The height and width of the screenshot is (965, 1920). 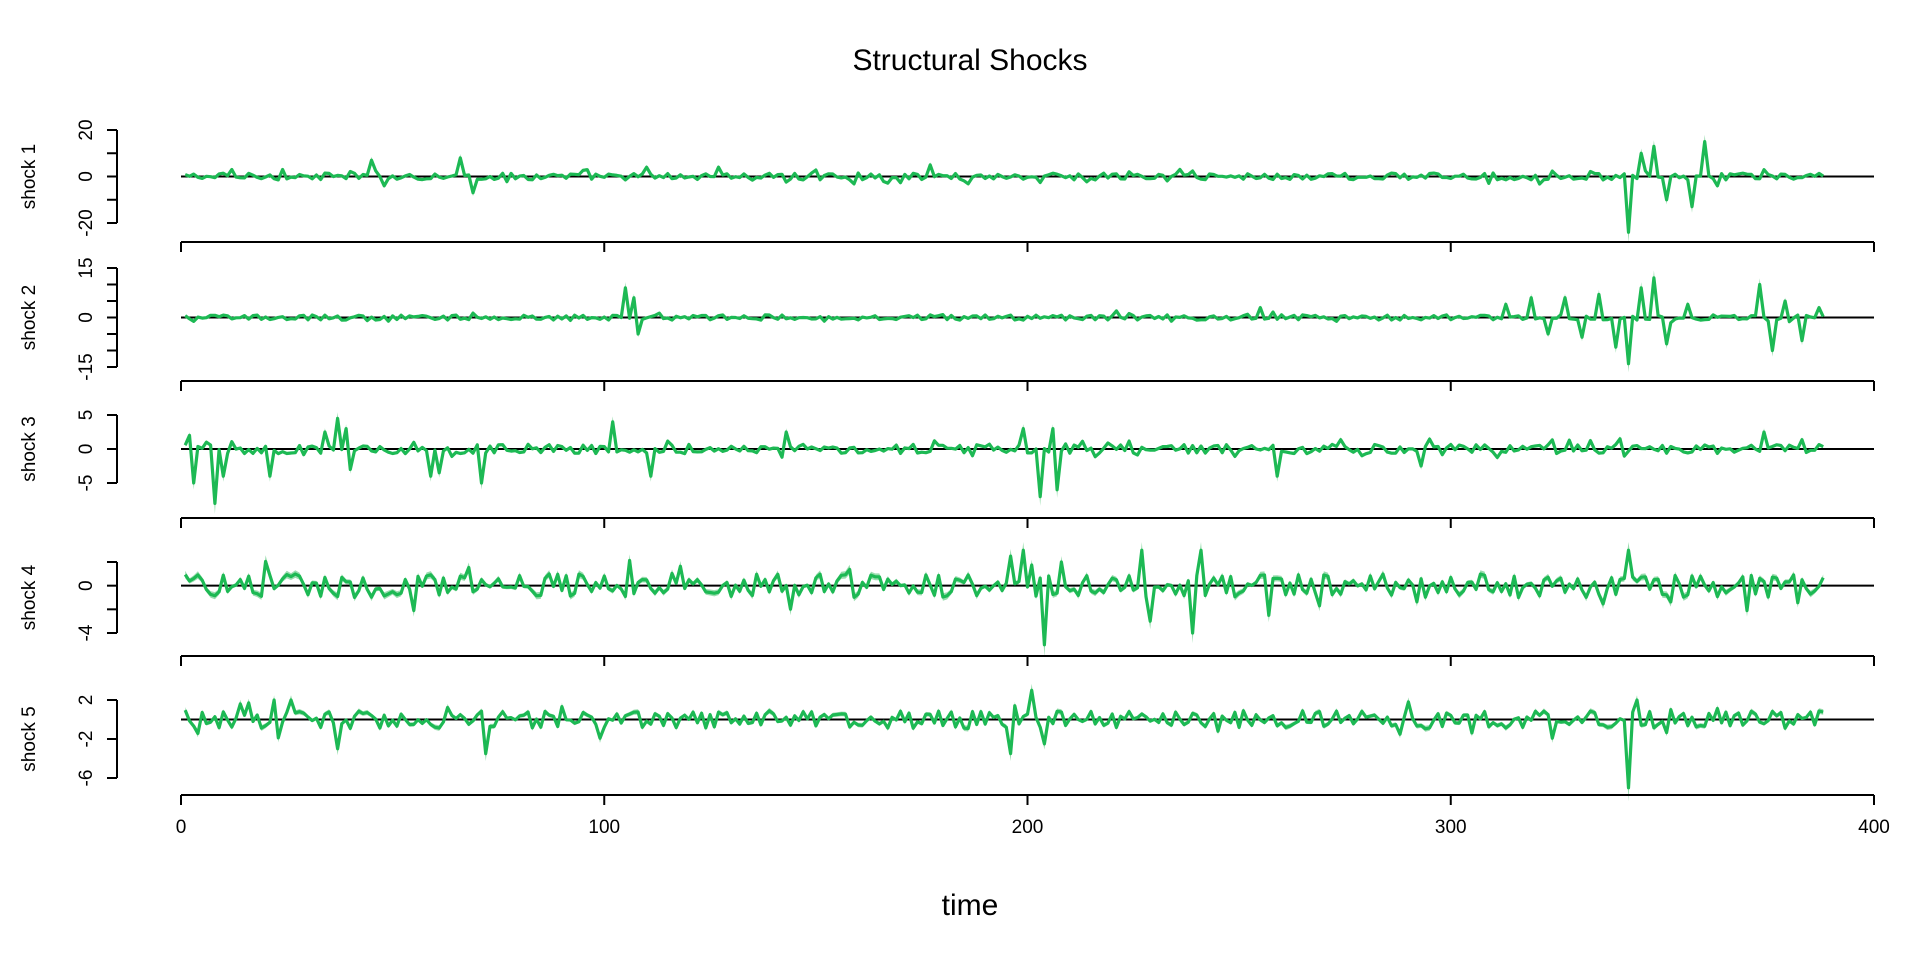 I want to click on panel-y-label: shock 4, so click(x=29, y=597).